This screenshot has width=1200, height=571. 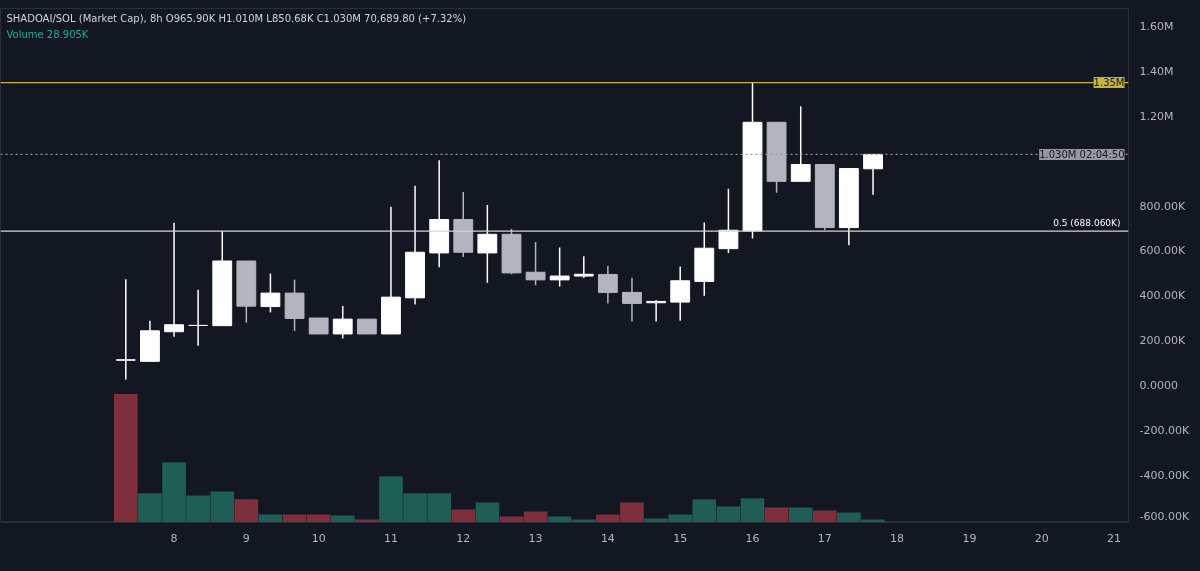 I want to click on x-tick-label: 21, so click(x=1114, y=538).